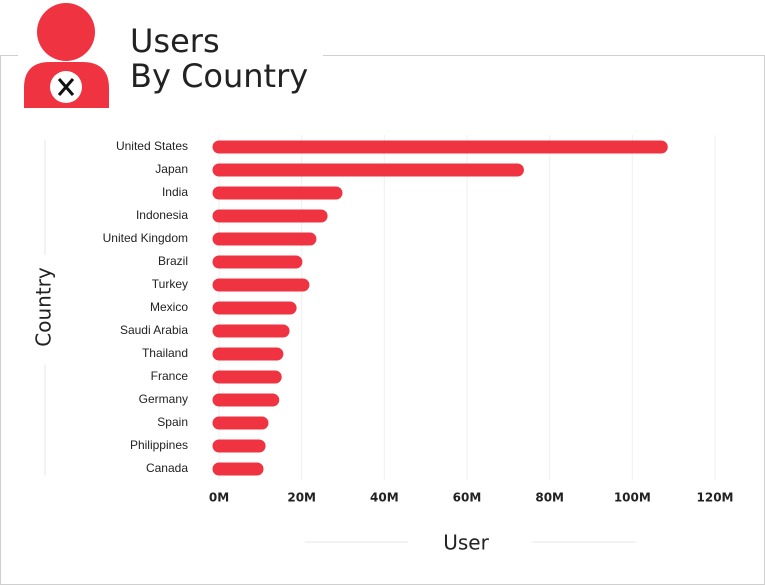 This screenshot has height=585, width=765. Describe the element at coordinates (152, 146) in the screenshot. I see `y-tick-label: United States` at that location.